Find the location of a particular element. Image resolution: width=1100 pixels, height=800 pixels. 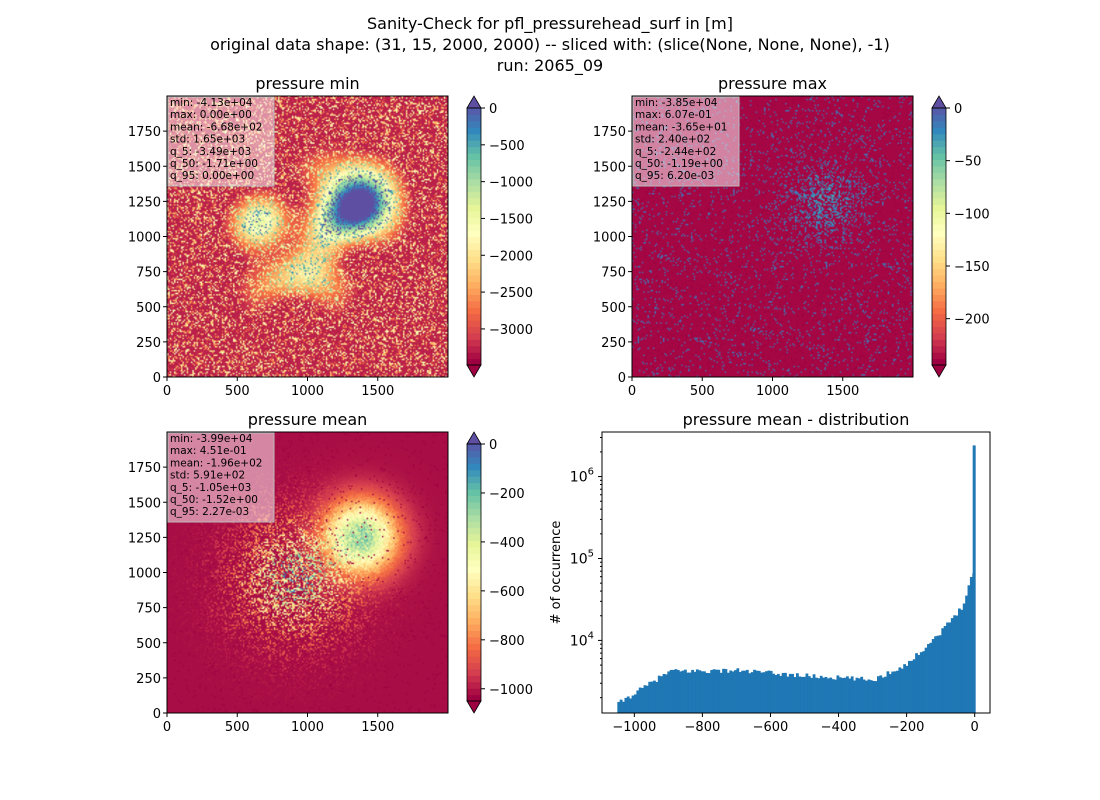

x-tick-label: 1500 is located at coordinates (377, 727).